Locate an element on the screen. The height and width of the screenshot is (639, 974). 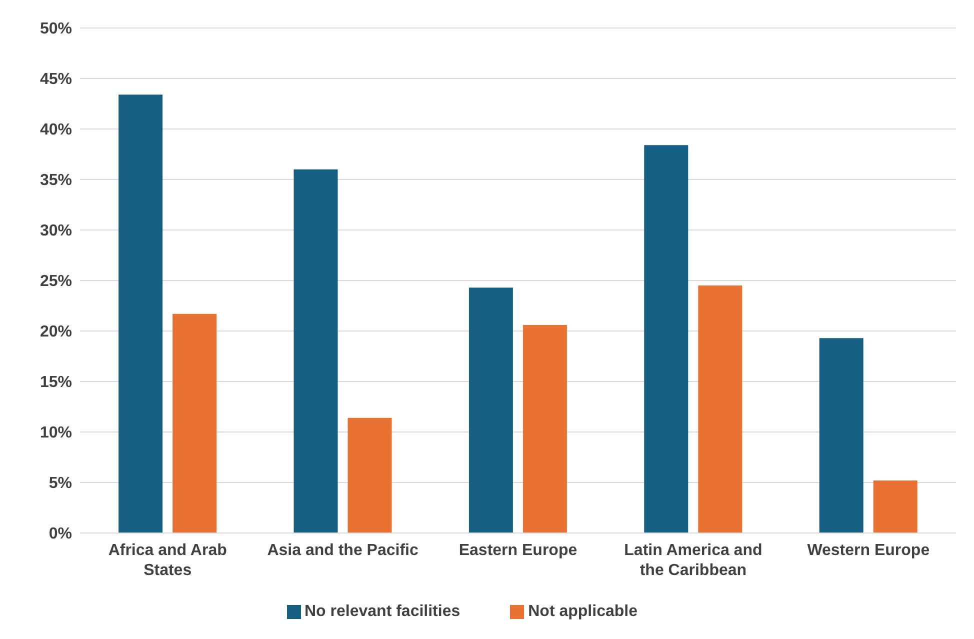
y-tick-label: 0% is located at coordinates (60, 534).